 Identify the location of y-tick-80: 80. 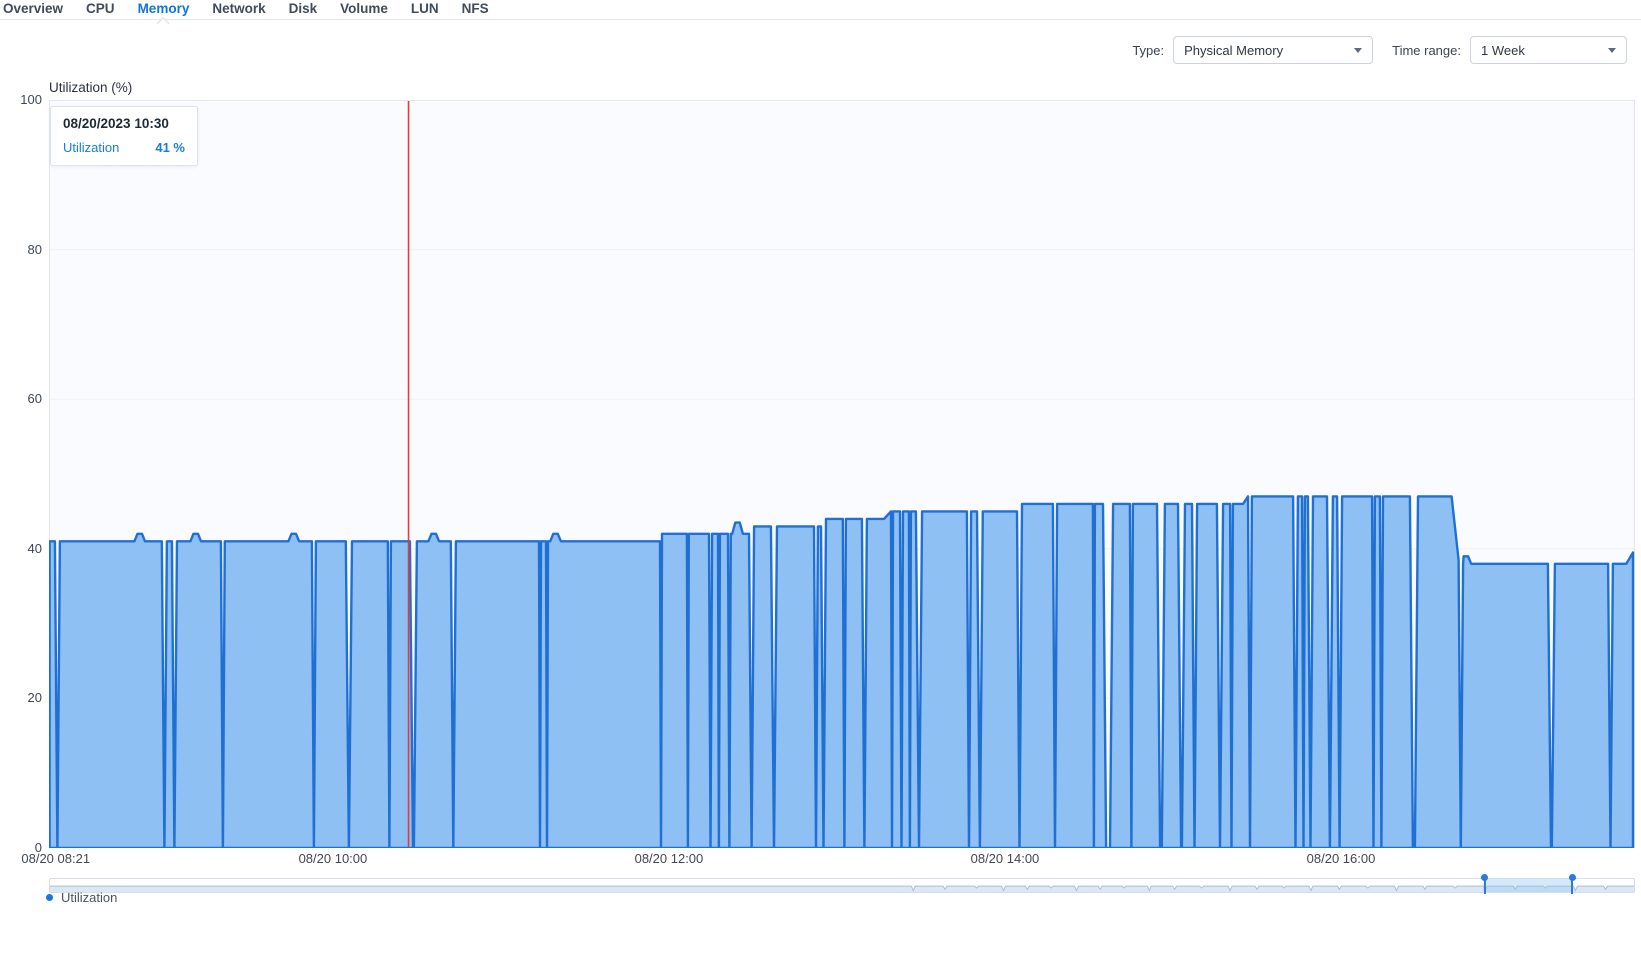
(34, 249).